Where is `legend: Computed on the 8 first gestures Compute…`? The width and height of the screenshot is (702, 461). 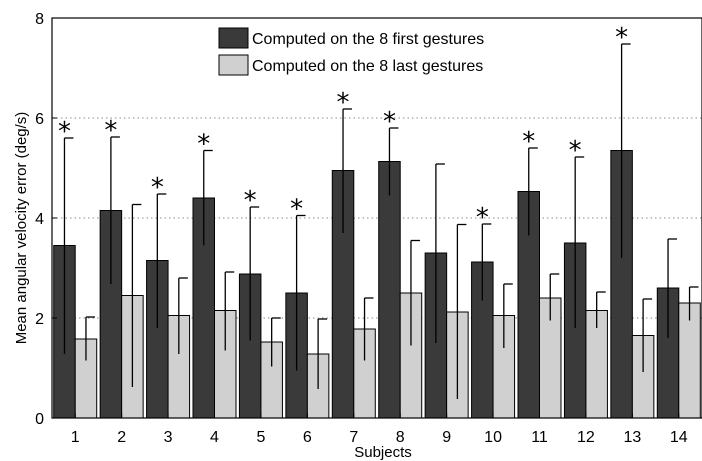
legend: Computed on the 8 first gestures Compute… is located at coordinates (351, 51).